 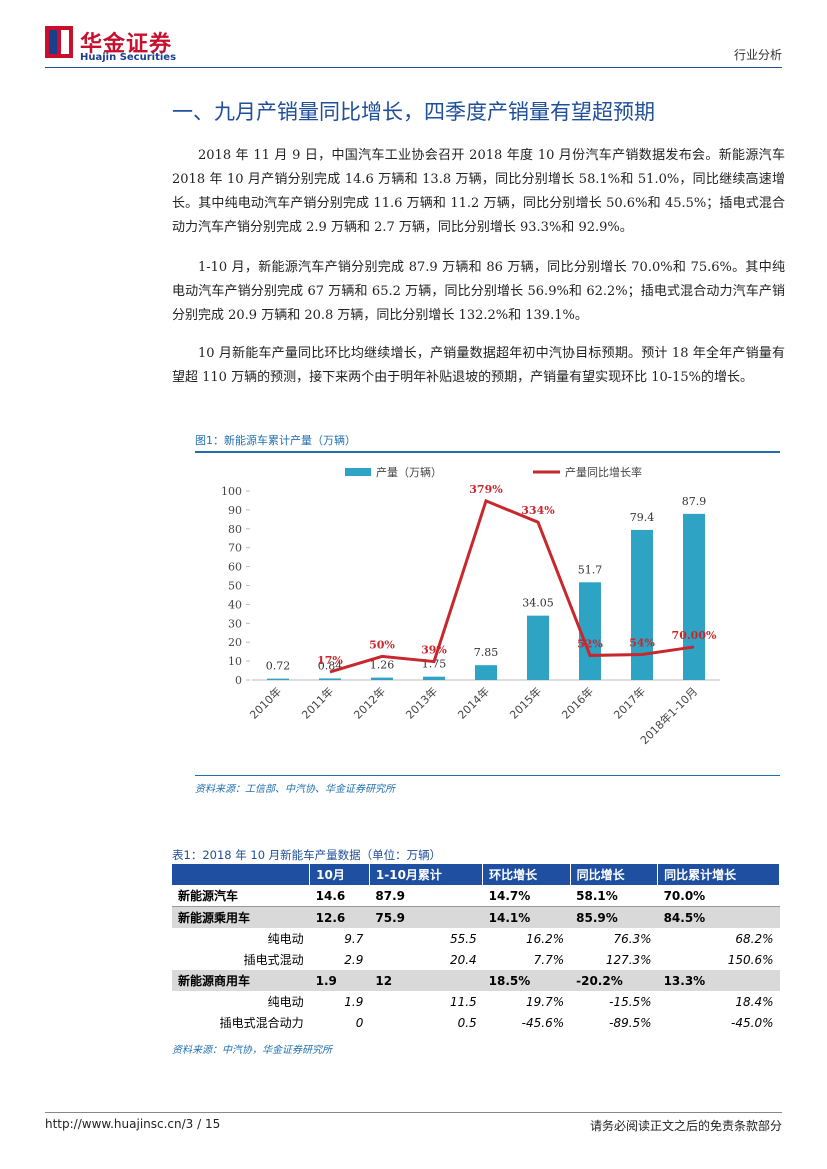 I want to click on header-row: 10月 1-10月累计 环比增长 同比增长 同比累计增长, so click(x=476, y=874).